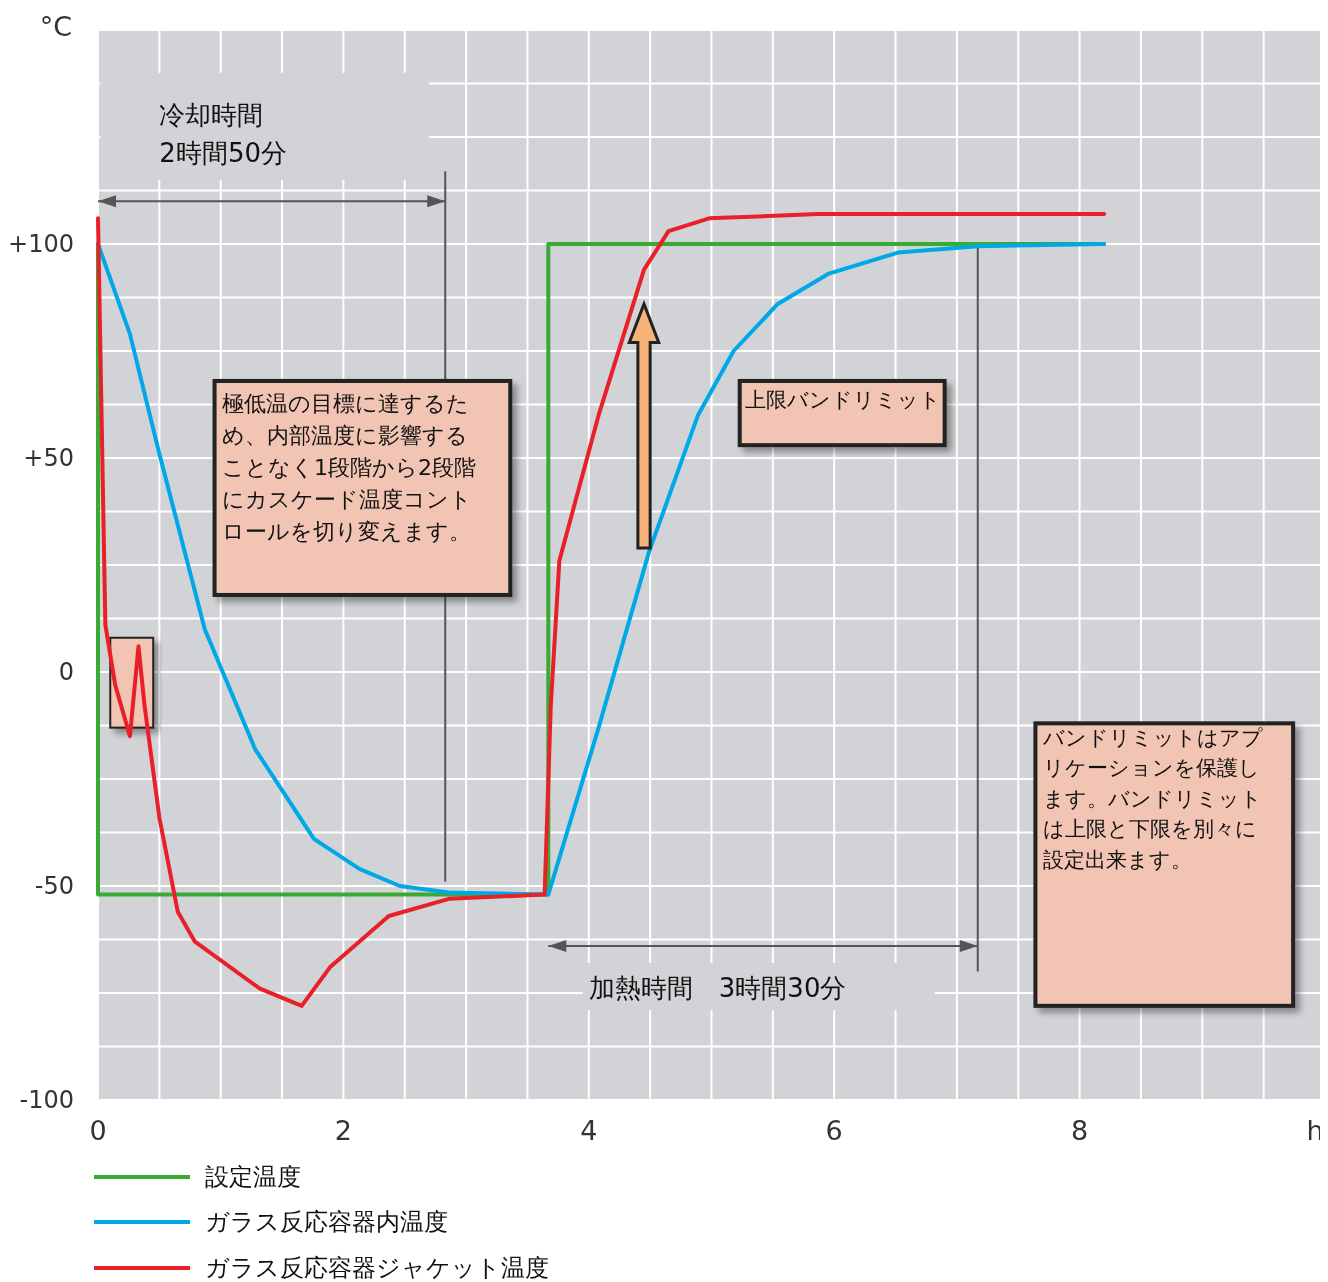 This screenshot has height=1282, width=1328. I want to click on annotation: 上限バンドリミット, so click(842, 399).